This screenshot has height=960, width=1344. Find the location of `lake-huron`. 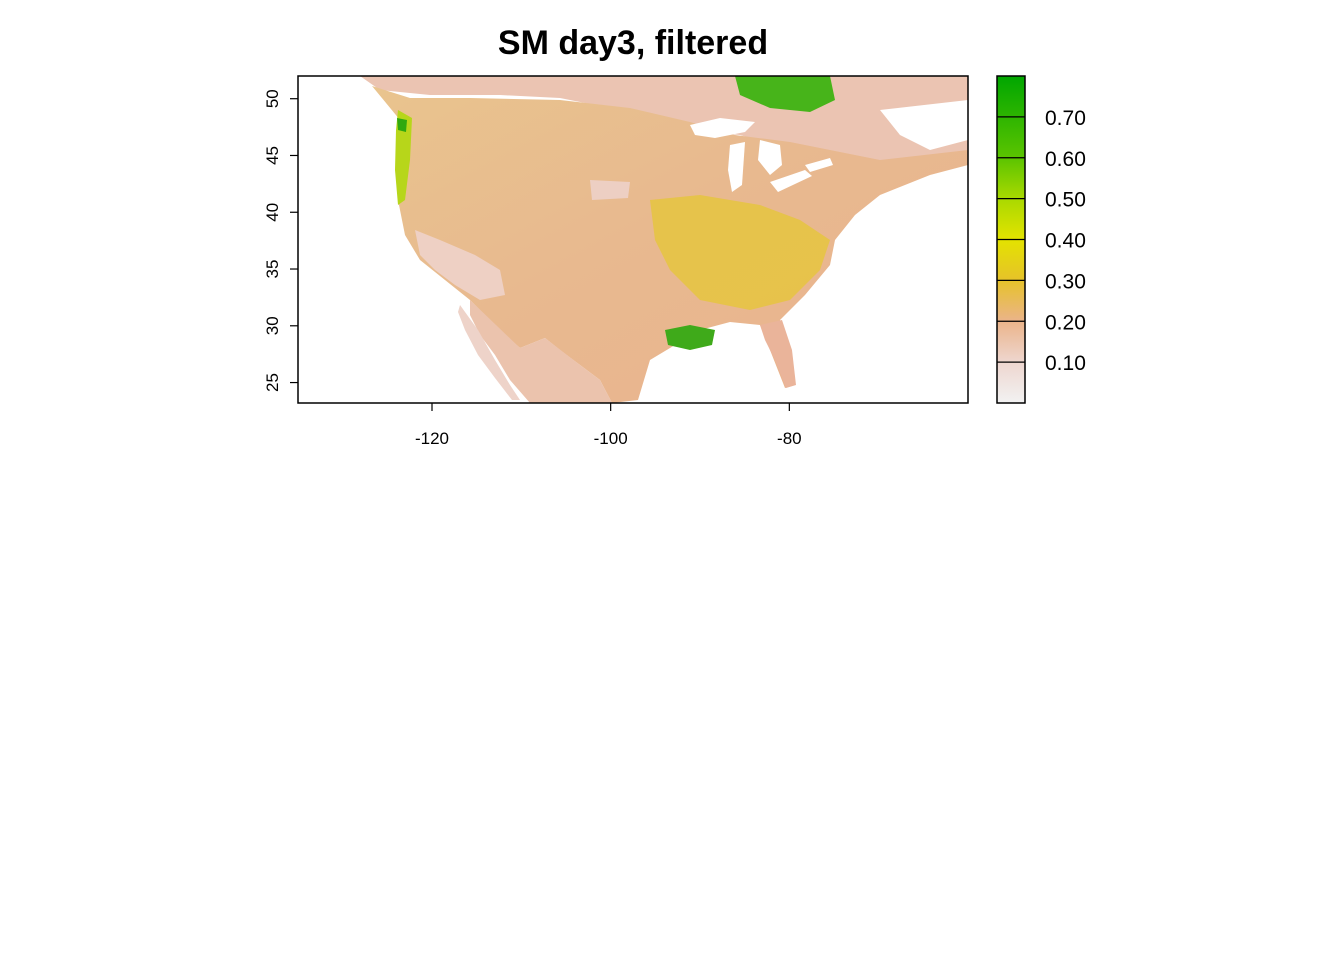

lake-huron is located at coordinates (770, 157).